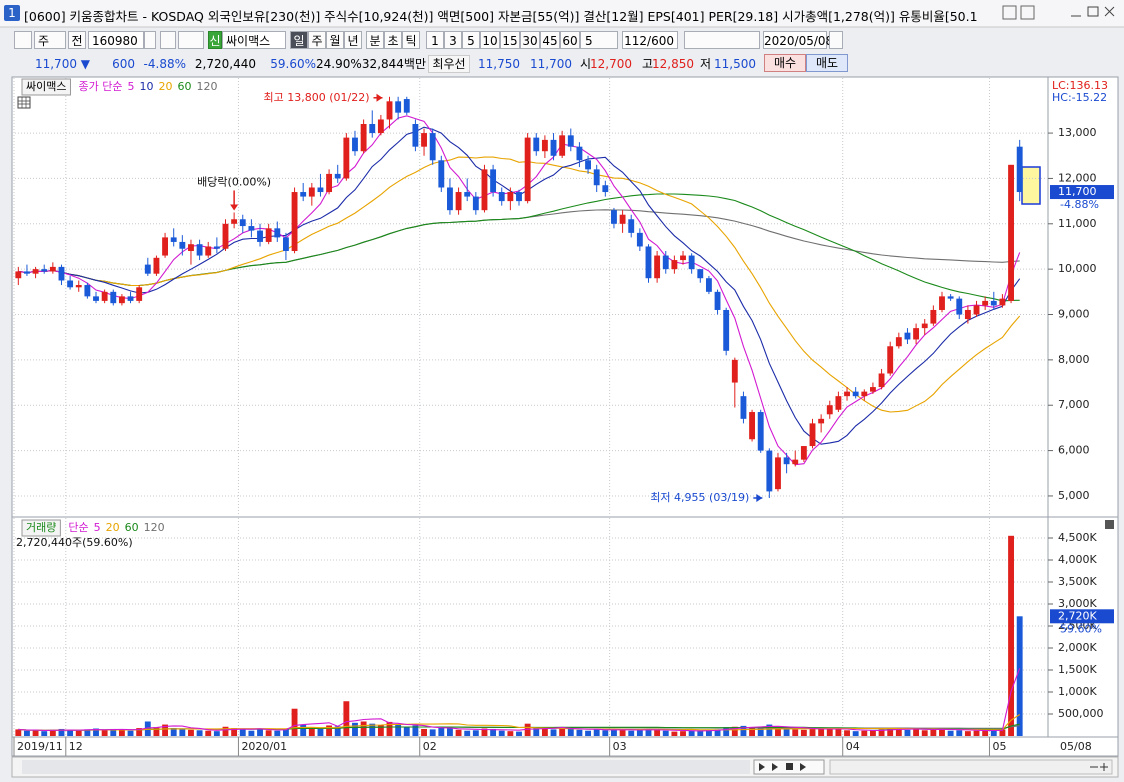 The height and width of the screenshot is (782, 1124). What do you see at coordinates (471, 40) in the screenshot?
I see `toolbar-button: 5` at bounding box center [471, 40].